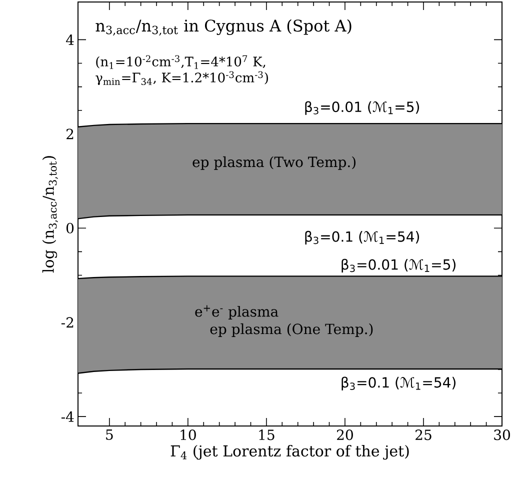  I want to click on text: (n$_{1}$=10$^{-2}$cm$^{-3}$,T$_{1}$=4*10$^{7}$ K, γ$_{min}$=Γ$_{34}$, K=1.2*10$^{-3}$cm$^{-3}$), so click(182, 70).